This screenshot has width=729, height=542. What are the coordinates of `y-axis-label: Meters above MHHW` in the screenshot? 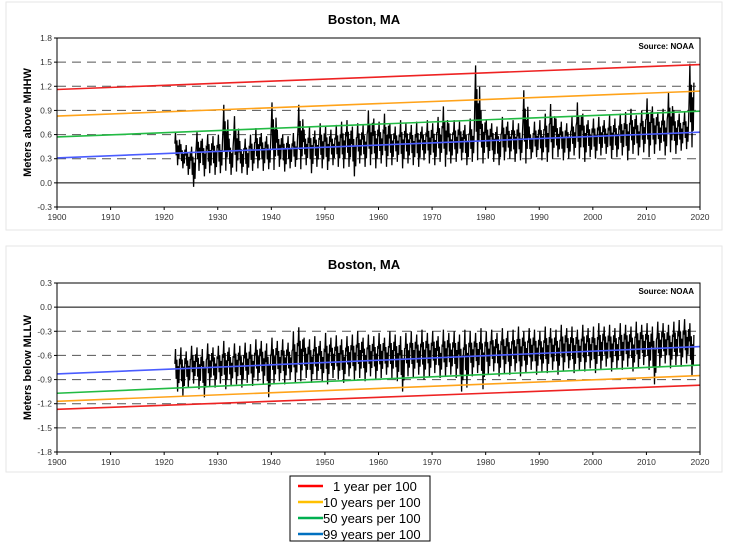 It's located at (28, 121).